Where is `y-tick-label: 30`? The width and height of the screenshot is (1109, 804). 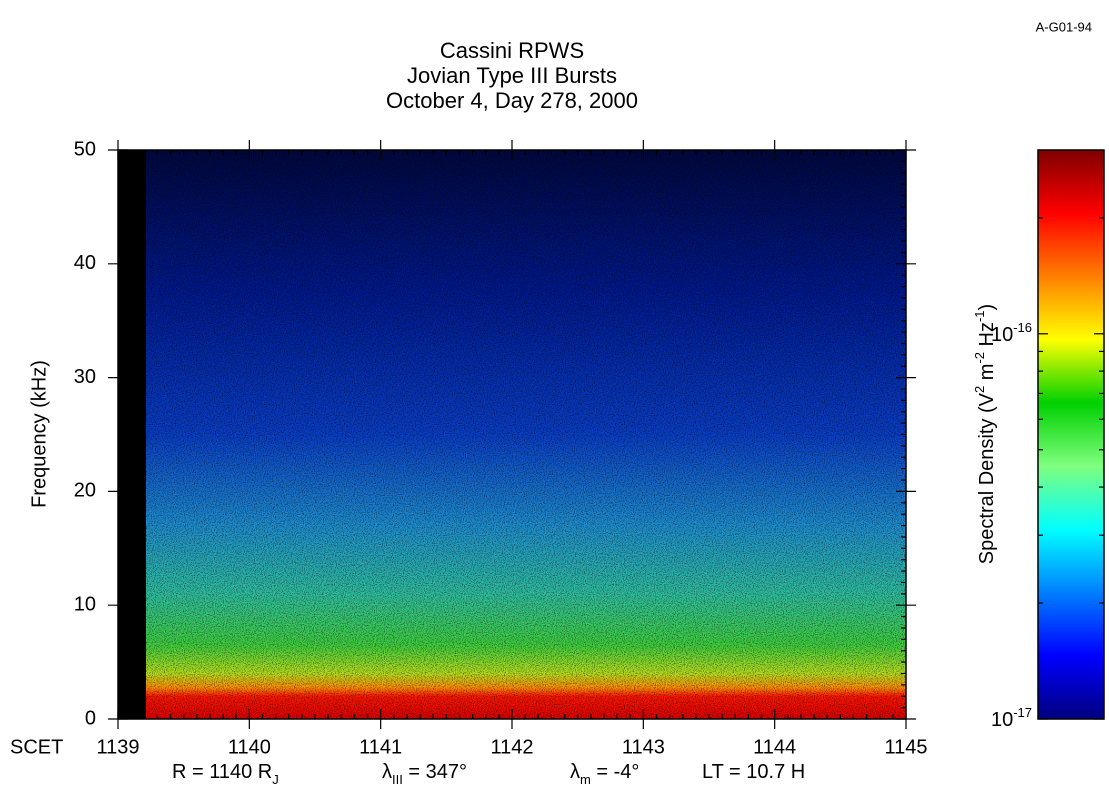
y-tick-label: 30 is located at coordinates (85, 377).